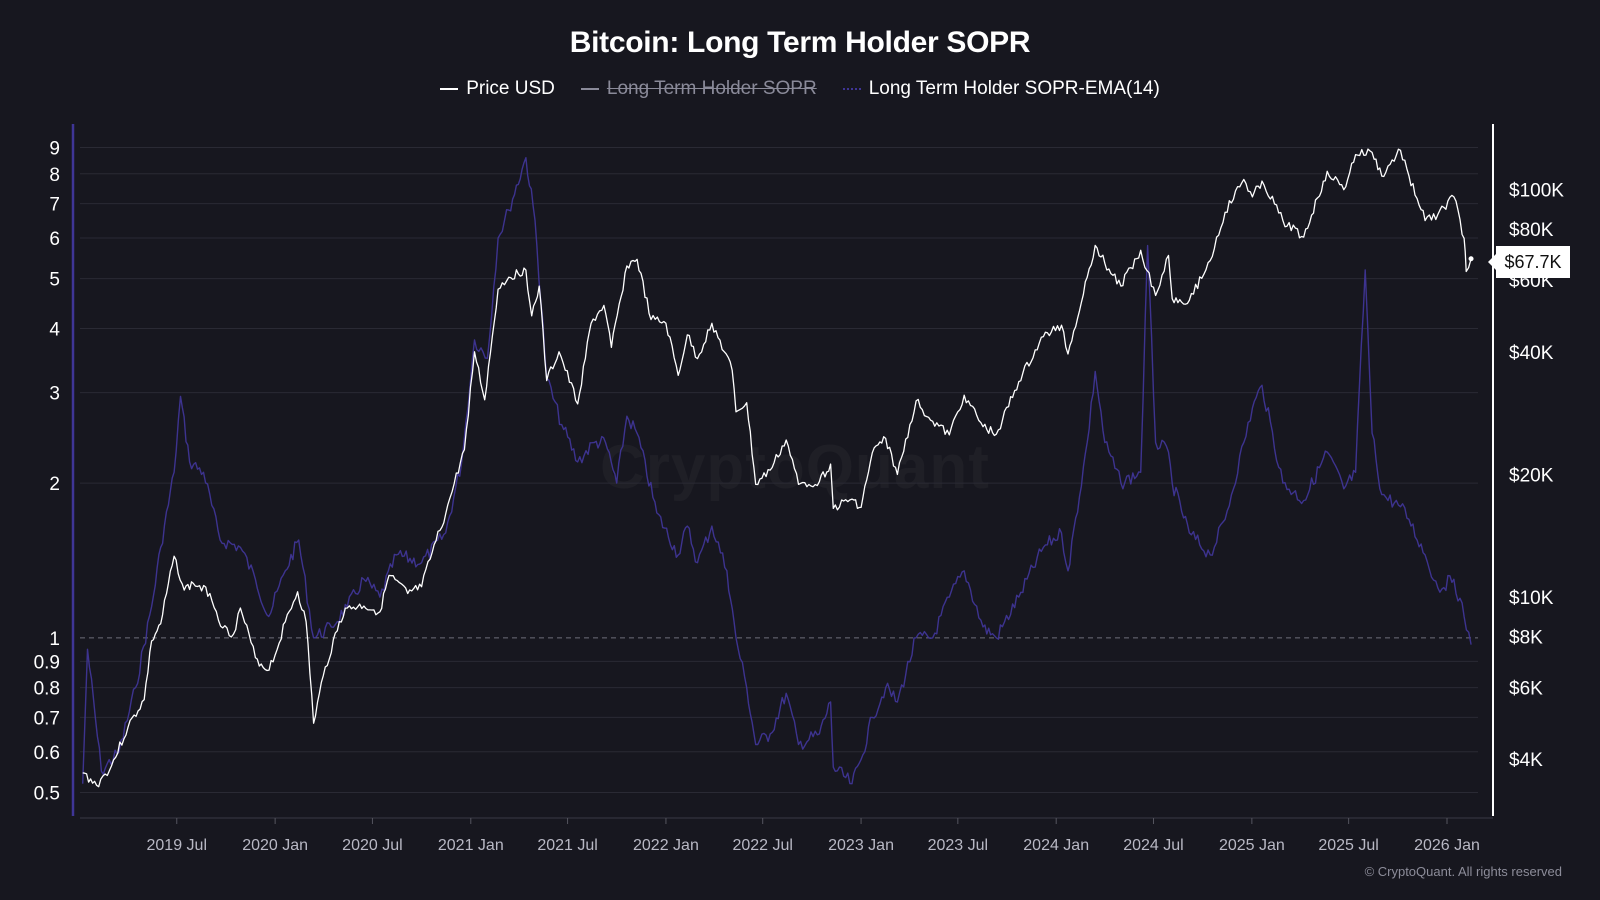 This screenshot has height=900, width=1600. What do you see at coordinates (1526, 688) in the screenshot?
I see `y-right-tick-label: $6K` at bounding box center [1526, 688].